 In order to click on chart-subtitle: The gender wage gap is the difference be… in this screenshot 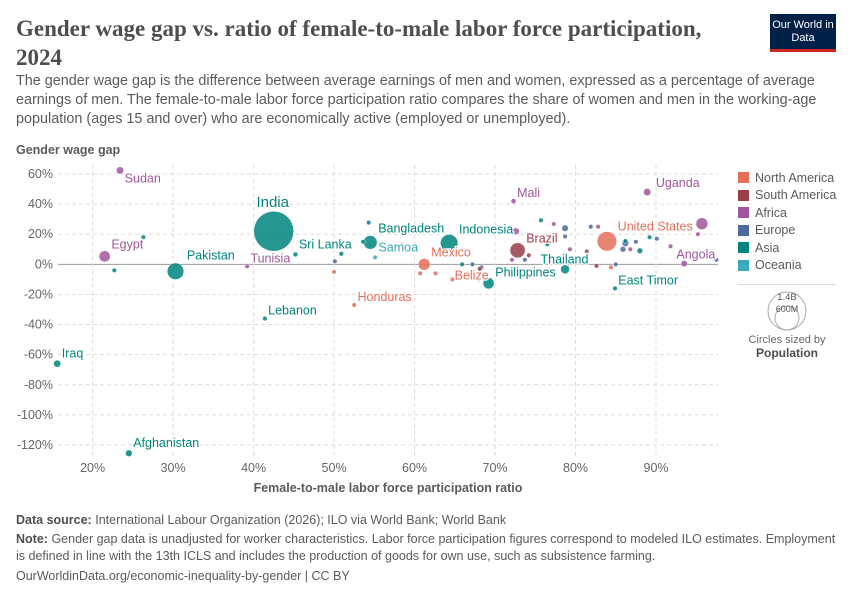, I will do `click(416, 100)`.